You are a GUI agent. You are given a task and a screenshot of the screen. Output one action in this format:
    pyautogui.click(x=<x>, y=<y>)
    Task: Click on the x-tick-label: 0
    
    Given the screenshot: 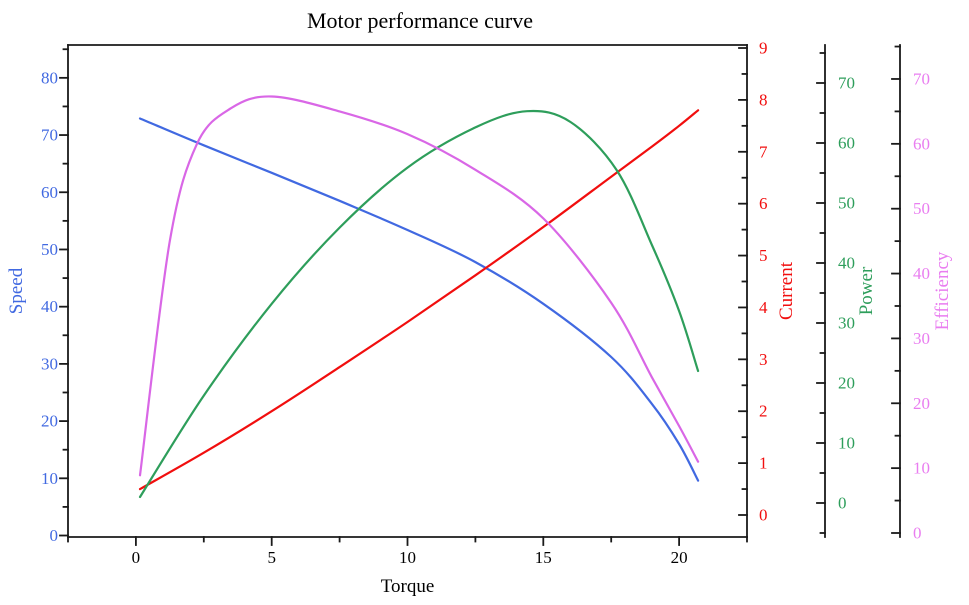 What is the action you would take?
    pyautogui.click(x=136, y=557)
    